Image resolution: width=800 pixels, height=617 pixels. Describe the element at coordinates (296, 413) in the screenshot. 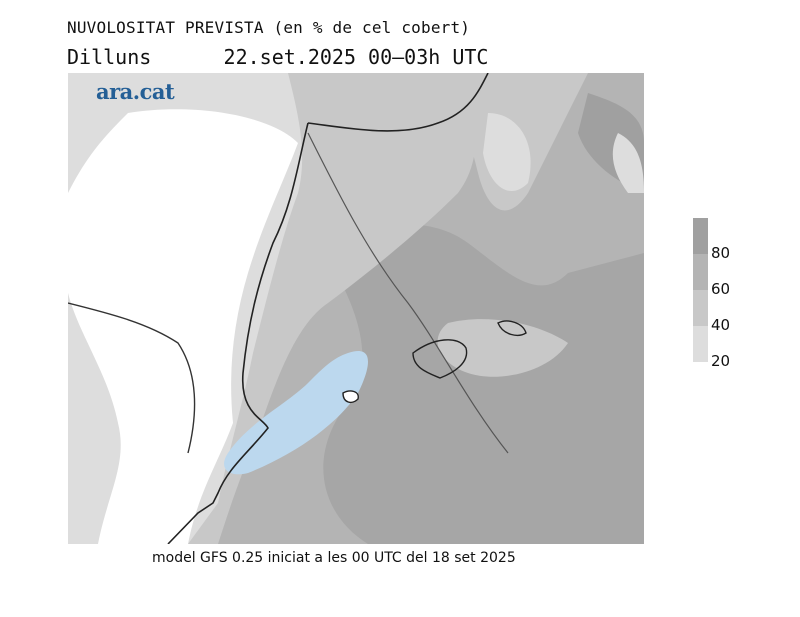

I see `light-blue-area` at that location.